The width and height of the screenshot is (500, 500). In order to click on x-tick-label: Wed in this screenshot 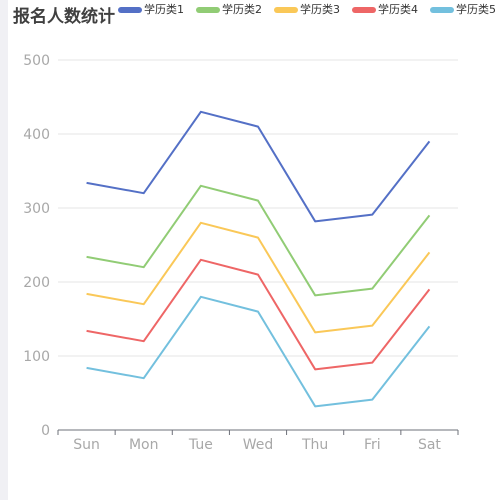, I will do `click(258, 445)`.